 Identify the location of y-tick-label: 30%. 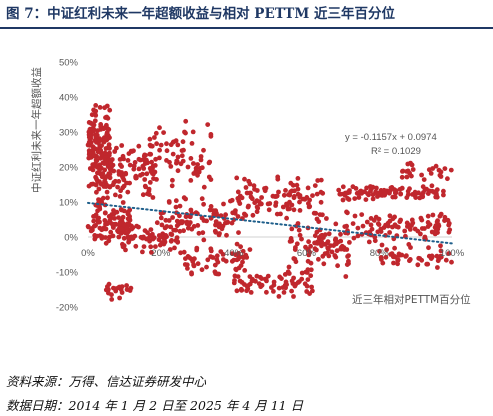
(69, 133).